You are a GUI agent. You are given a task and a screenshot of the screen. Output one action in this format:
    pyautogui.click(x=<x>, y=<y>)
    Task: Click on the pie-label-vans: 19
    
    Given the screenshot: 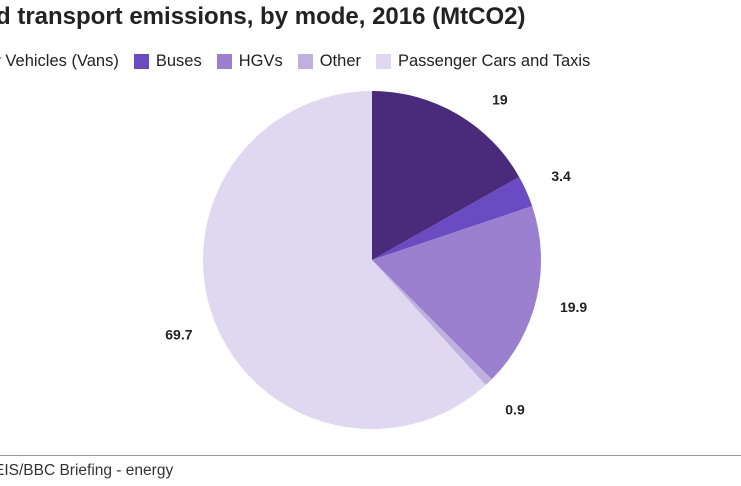 What is the action you would take?
    pyautogui.click(x=500, y=99)
    